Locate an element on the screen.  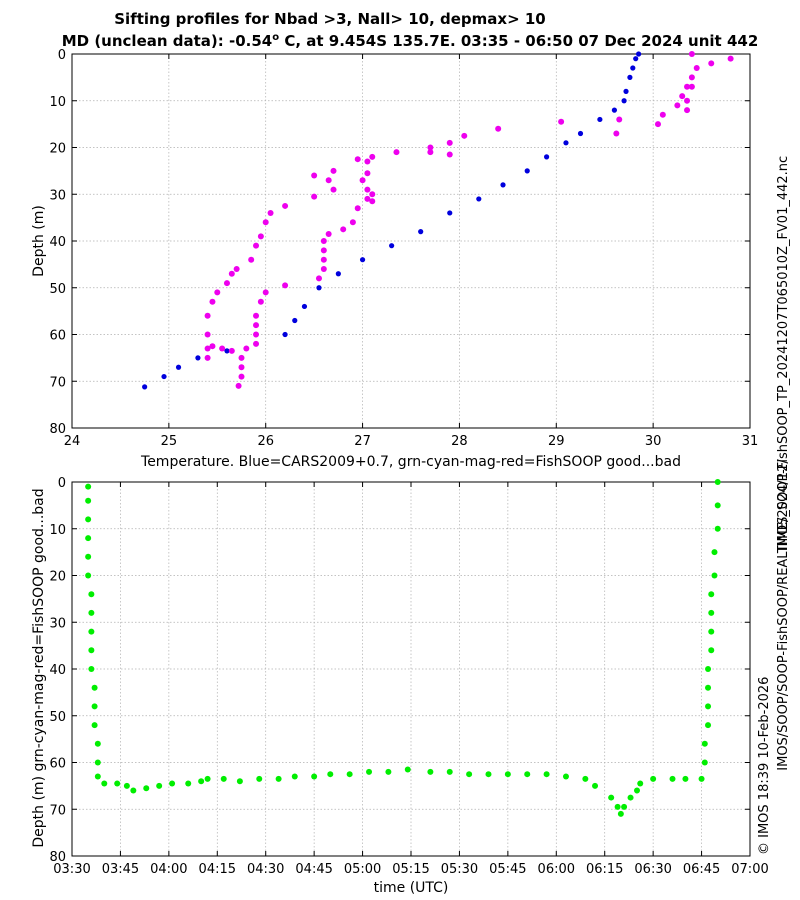
x-tick-label: 06:45 is located at coordinates (701, 869).